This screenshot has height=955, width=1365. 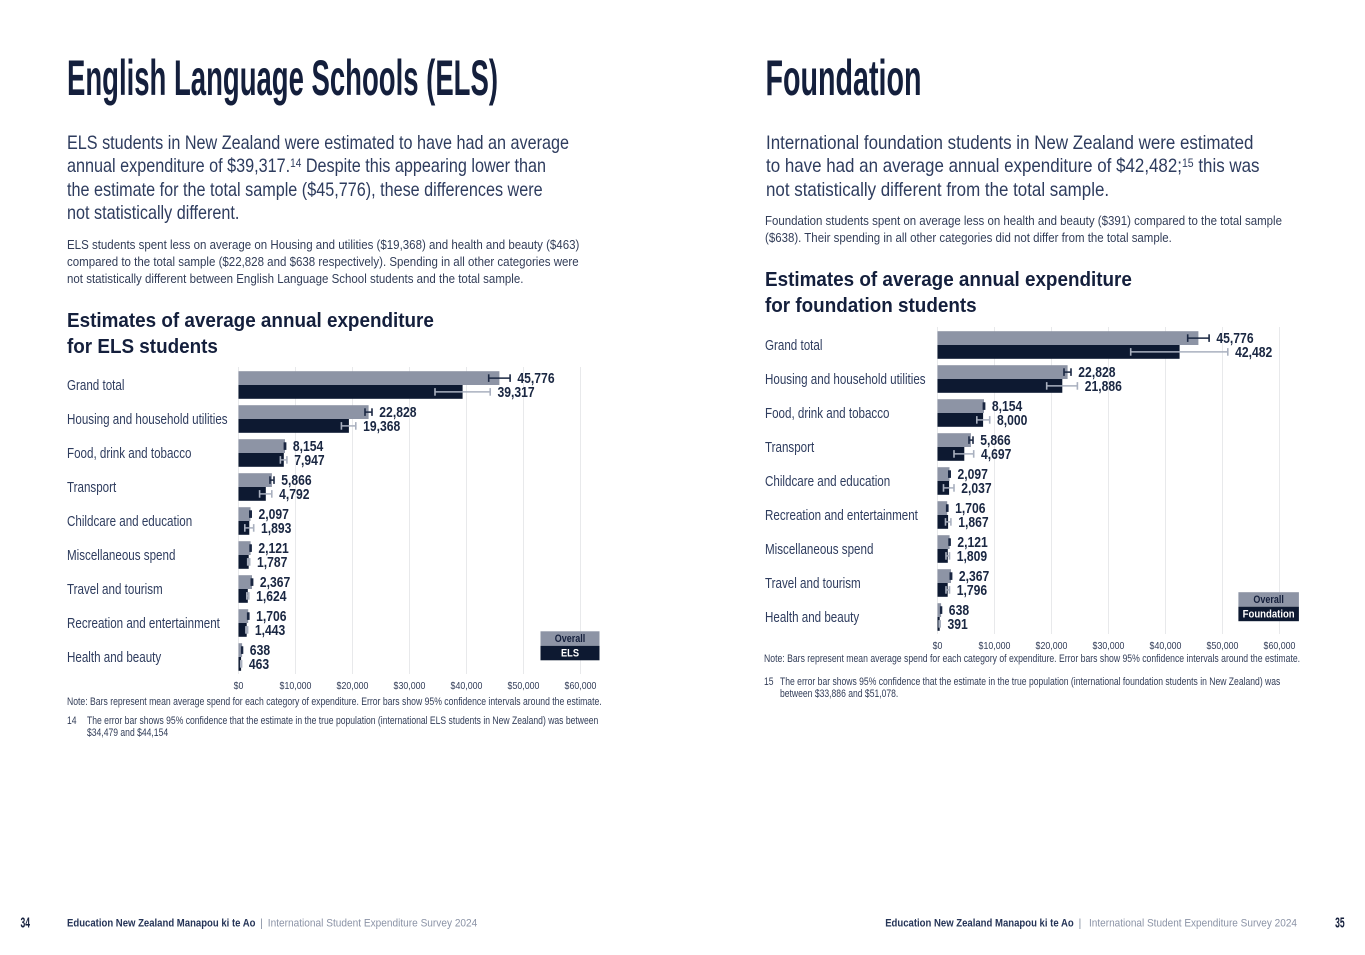 What do you see at coordinates (958, 624) in the screenshot?
I see `svg-text: 391` at bounding box center [958, 624].